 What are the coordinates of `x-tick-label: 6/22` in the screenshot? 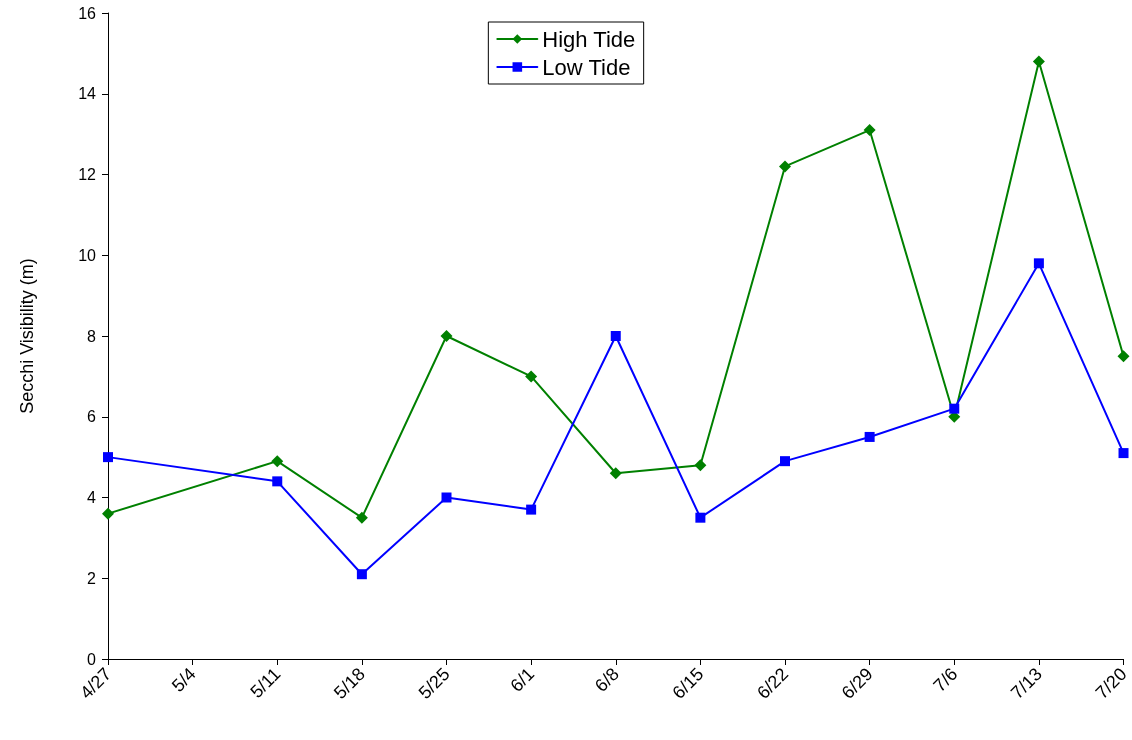 It's located at (773, 683).